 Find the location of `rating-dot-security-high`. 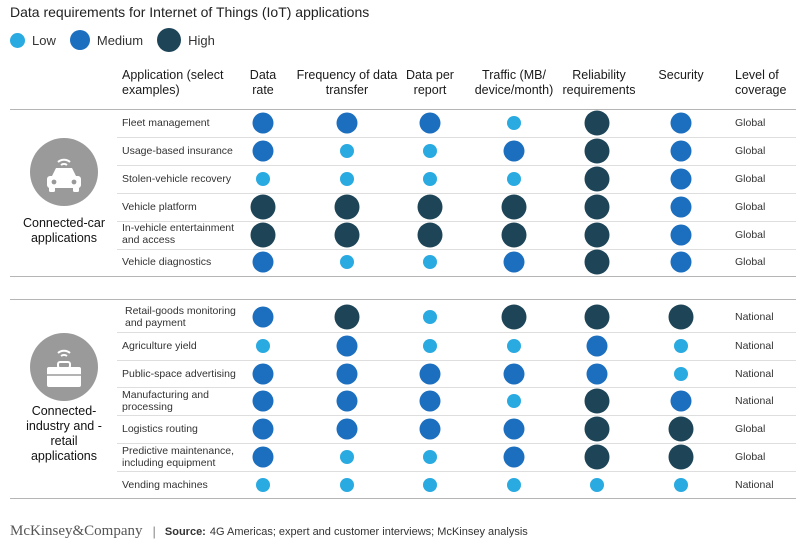

rating-dot-security-high is located at coordinates (681, 429).